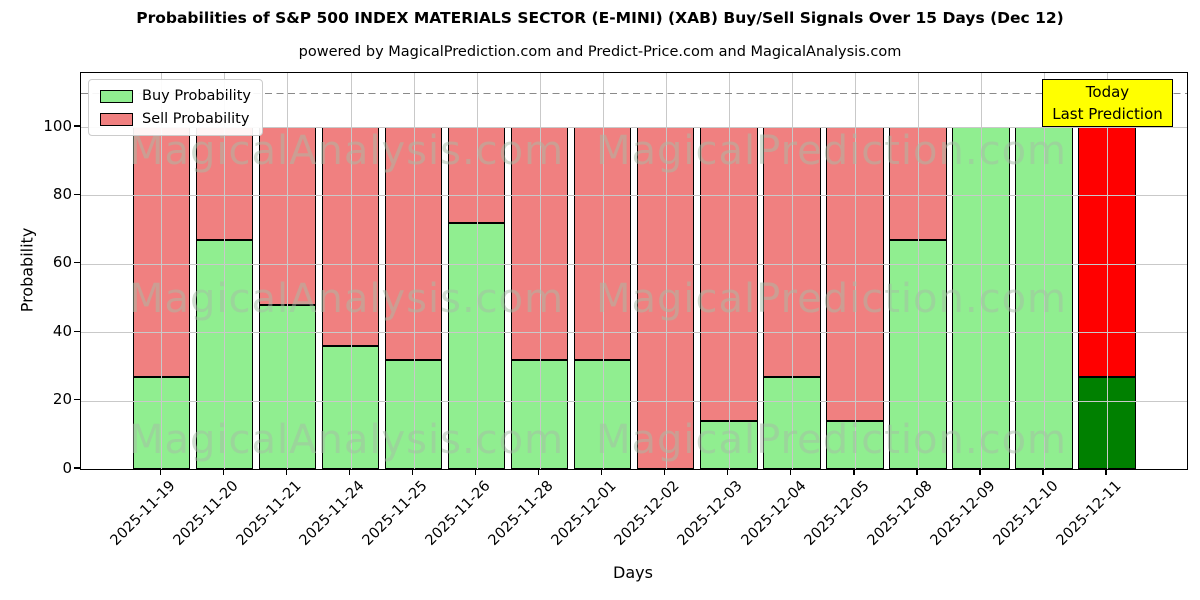  I want to click on legend-label-buy: Buy Probability, so click(196, 96).